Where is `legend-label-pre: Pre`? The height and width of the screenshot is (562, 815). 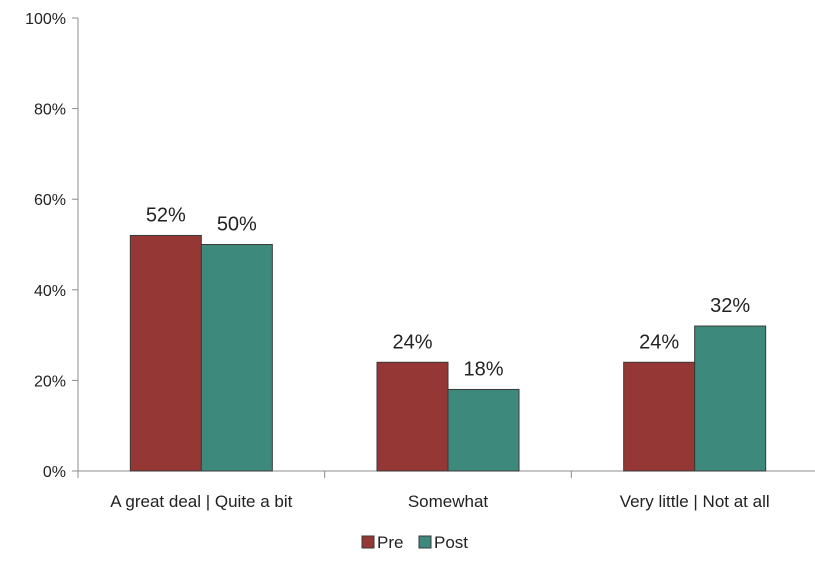 legend-label-pre: Pre is located at coordinates (390, 542).